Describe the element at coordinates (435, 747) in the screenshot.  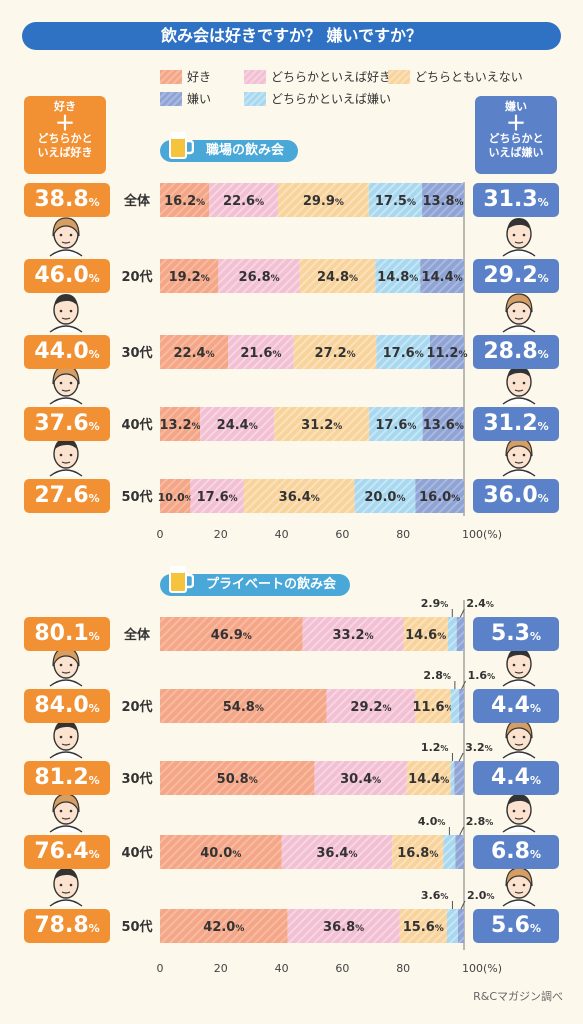
I see `data-label-callout: 1.2%` at that location.